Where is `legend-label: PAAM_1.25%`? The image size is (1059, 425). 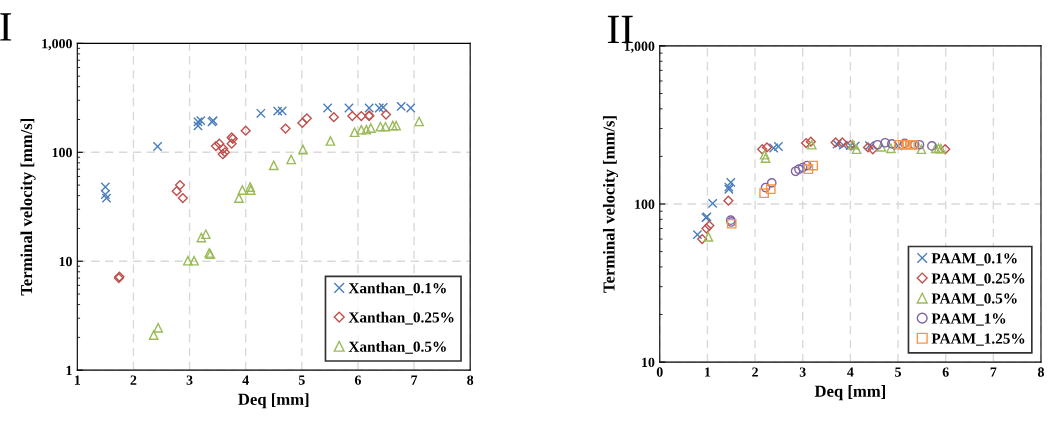 legend-label: PAAM_1.25% is located at coordinates (978, 339).